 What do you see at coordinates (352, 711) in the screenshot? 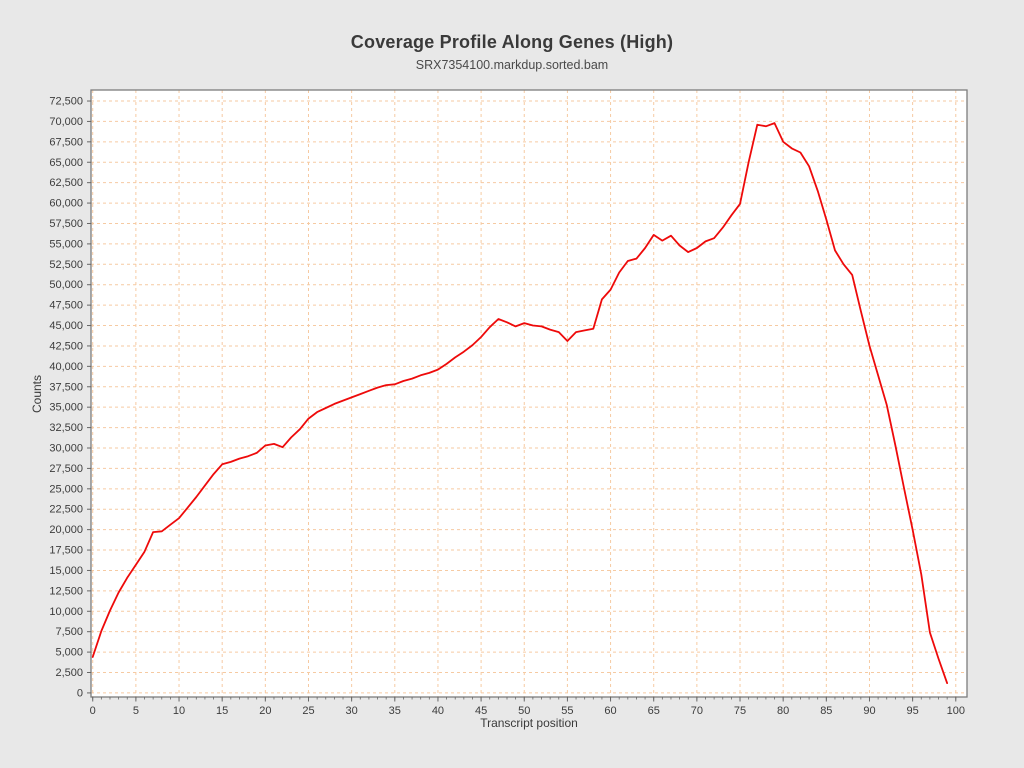
I see `svg-text: 30` at bounding box center [352, 711].